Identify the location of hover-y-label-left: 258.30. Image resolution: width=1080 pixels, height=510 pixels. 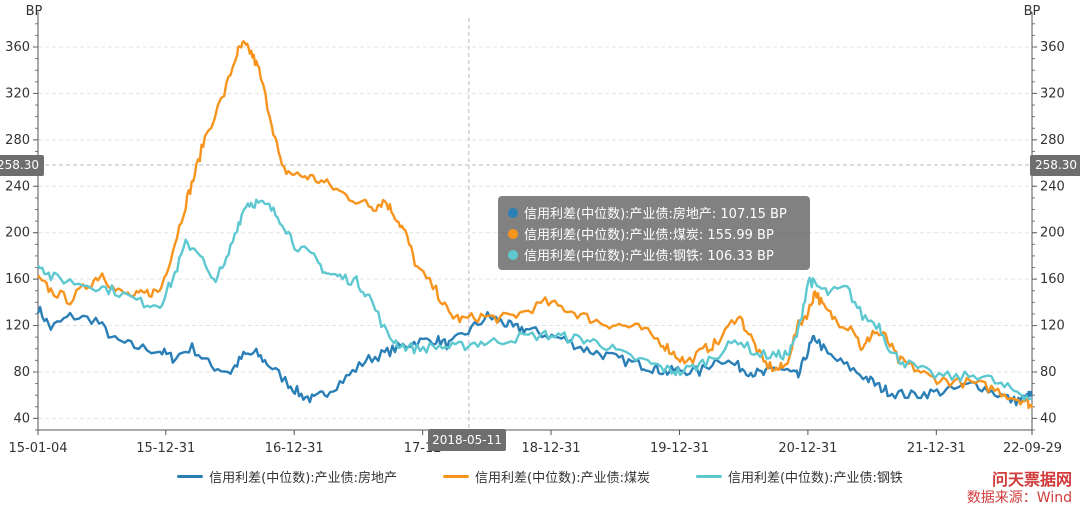
(22, 165).